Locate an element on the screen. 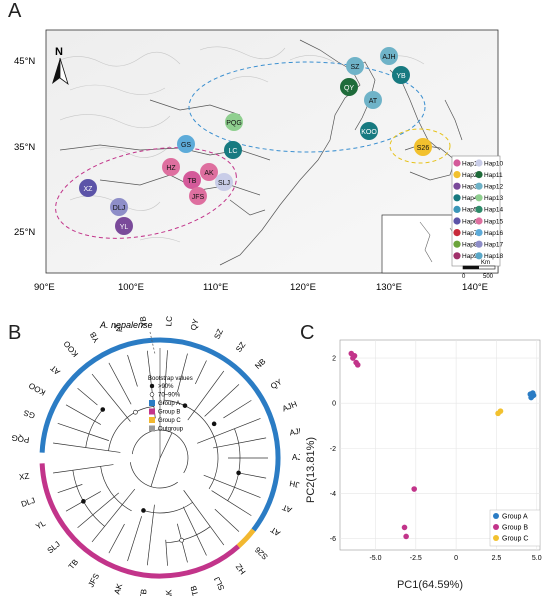 The height and width of the screenshot is (596, 550). tip-label: JFS is located at coordinates (93, 580).